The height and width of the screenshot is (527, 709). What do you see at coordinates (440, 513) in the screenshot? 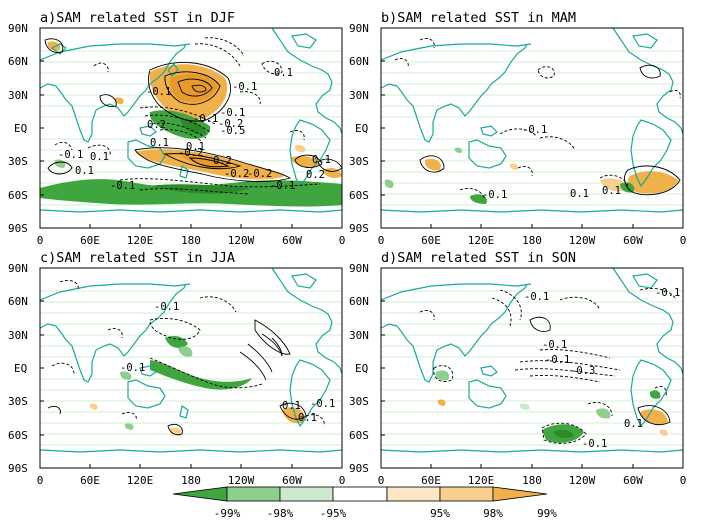
I see `colorbar-label: 95%` at bounding box center [440, 513].